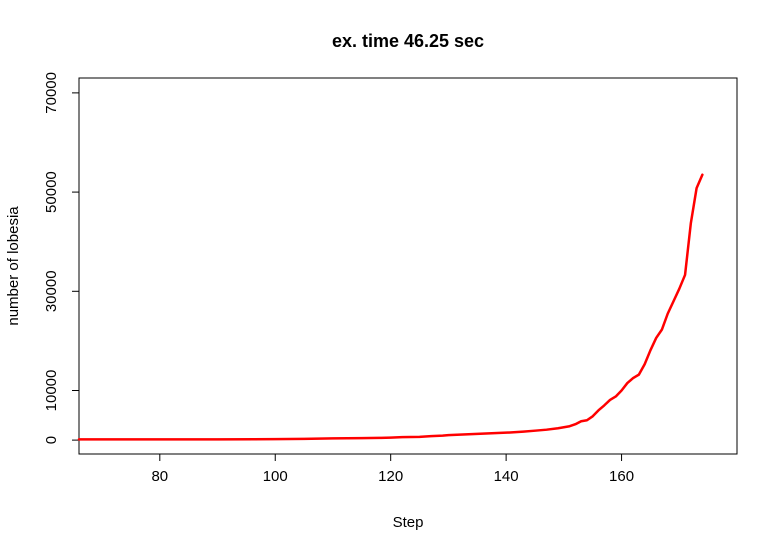  What do you see at coordinates (159, 476) in the screenshot?
I see `x-tick-label: 80` at bounding box center [159, 476].